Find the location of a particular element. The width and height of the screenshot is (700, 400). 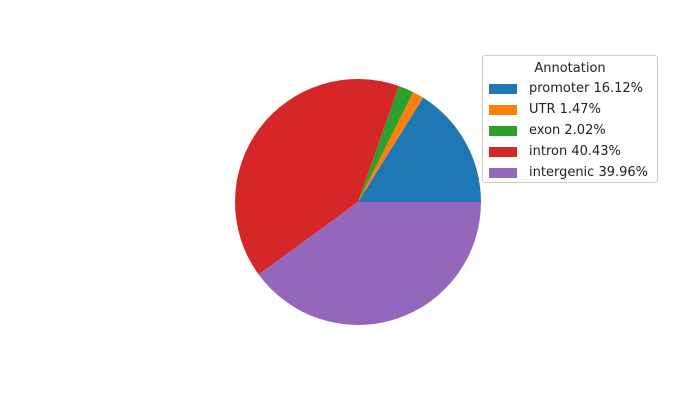

legend-item: UTR 1.47% is located at coordinates (570, 109).